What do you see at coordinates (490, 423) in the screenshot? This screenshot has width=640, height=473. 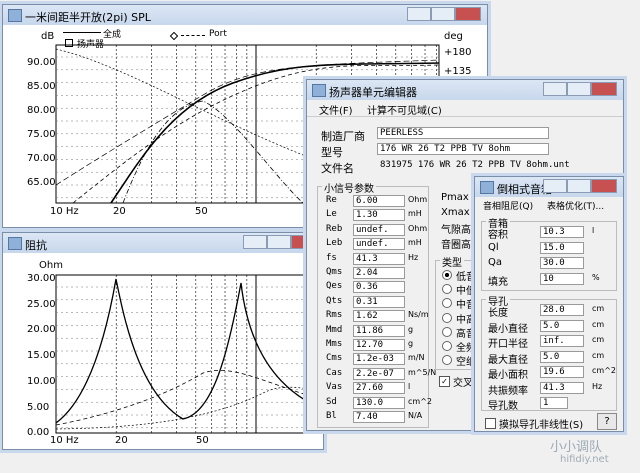 I see `checkbox` at bounding box center [490, 423].